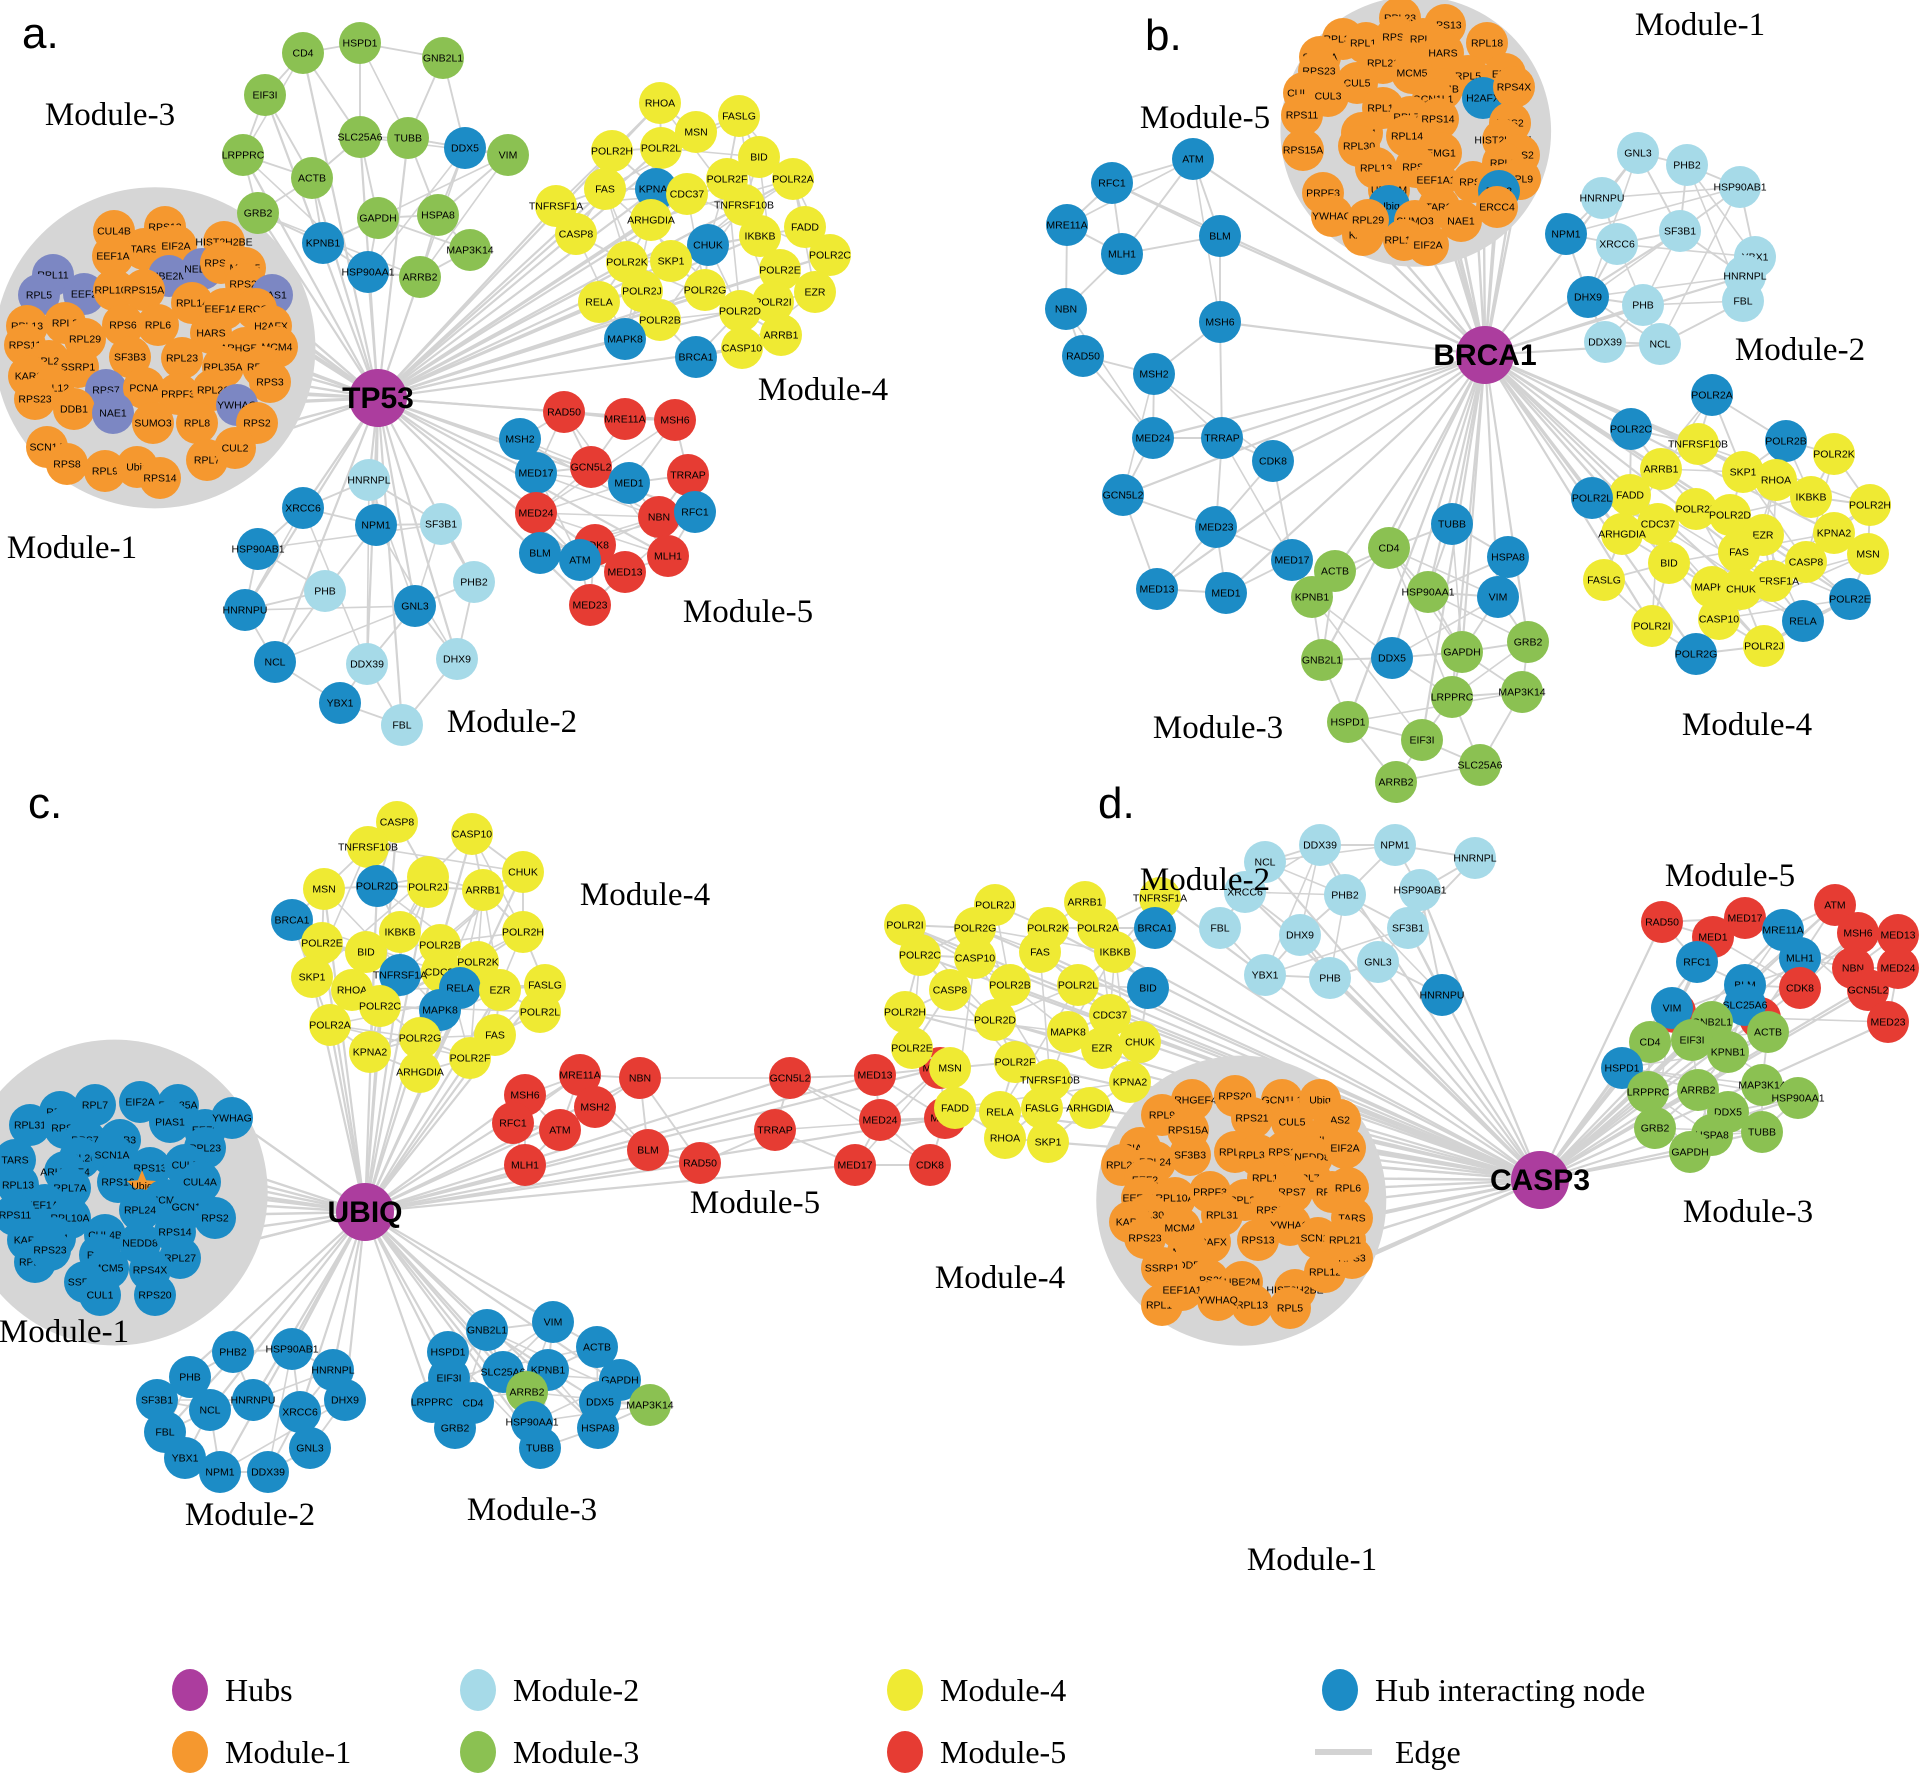 The height and width of the screenshot is (1775, 1923). I want to click on legend-hub_interacting-swatch-icon, so click(1340, 1690).